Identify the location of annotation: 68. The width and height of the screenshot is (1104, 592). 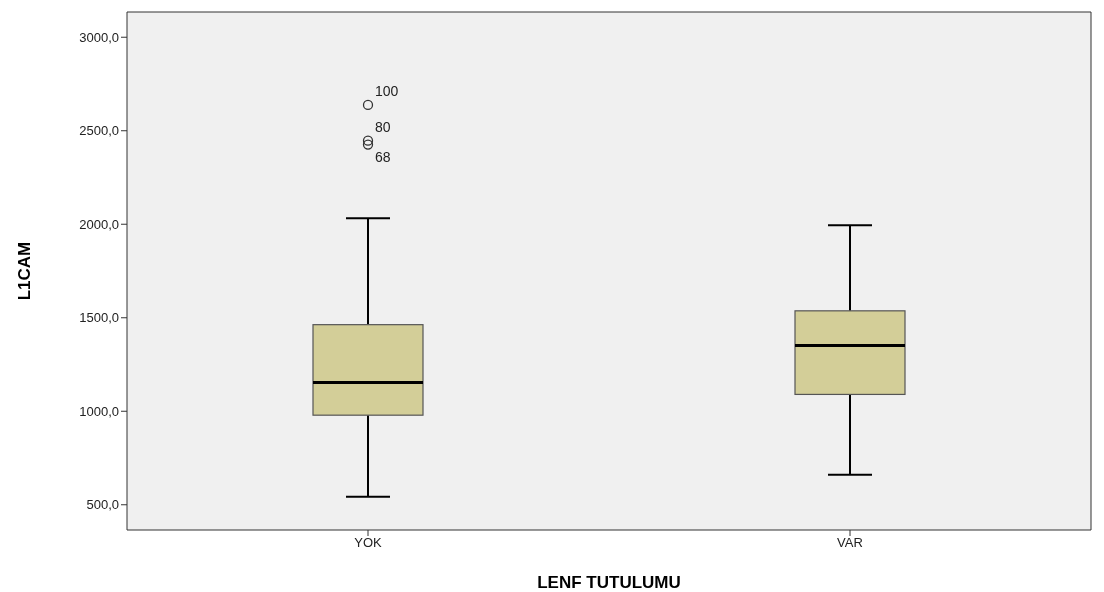
(383, 156).